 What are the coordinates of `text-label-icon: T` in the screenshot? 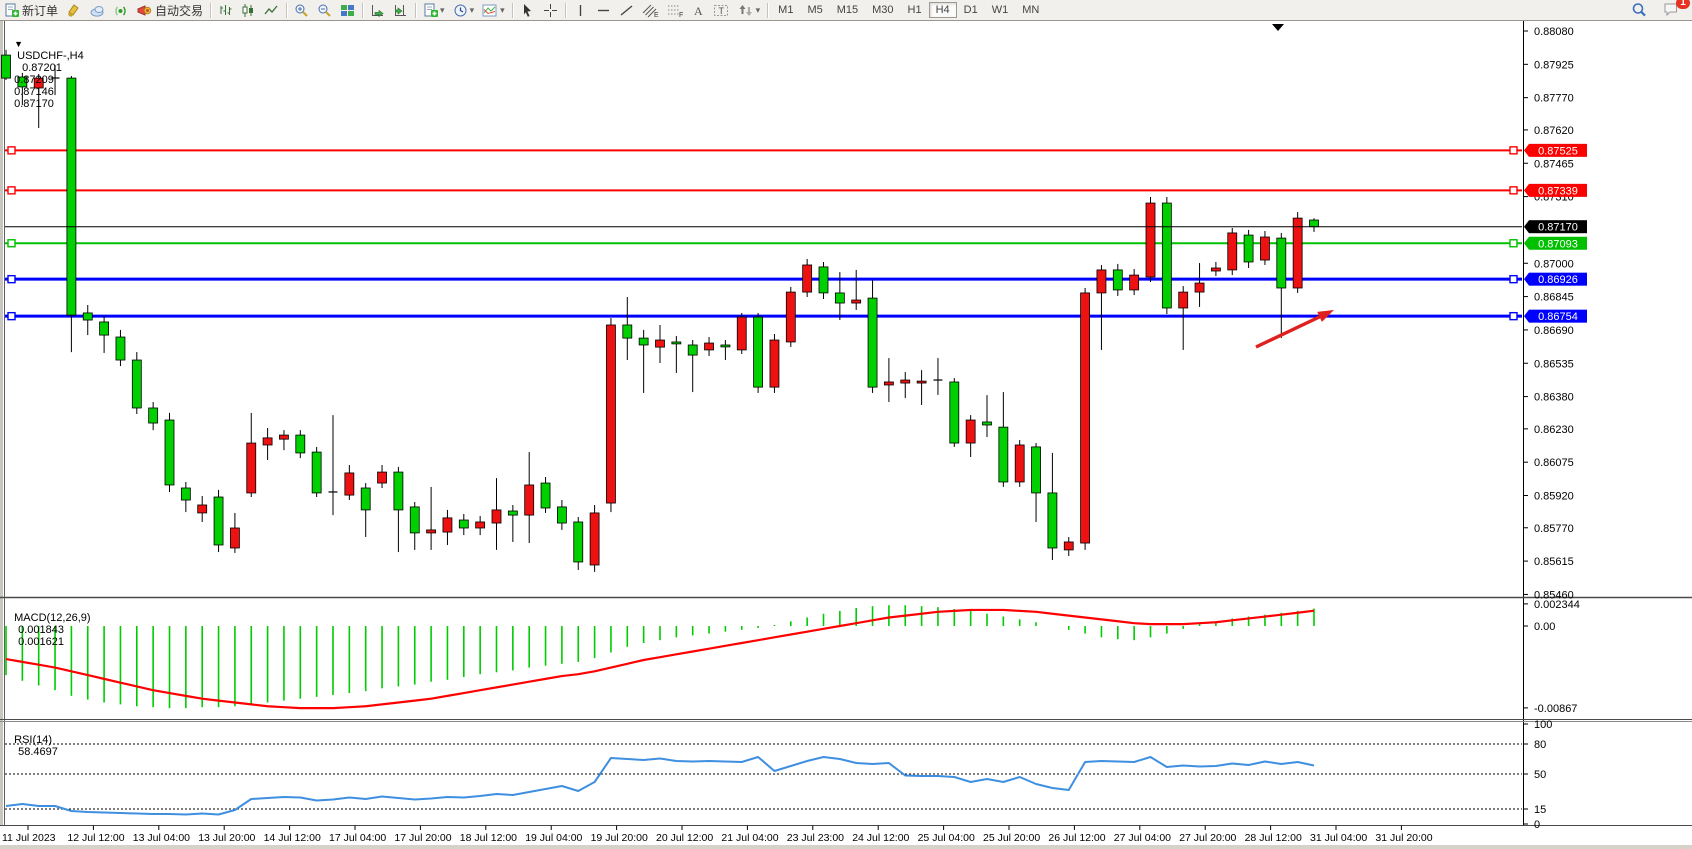 It's located at (721, 10).